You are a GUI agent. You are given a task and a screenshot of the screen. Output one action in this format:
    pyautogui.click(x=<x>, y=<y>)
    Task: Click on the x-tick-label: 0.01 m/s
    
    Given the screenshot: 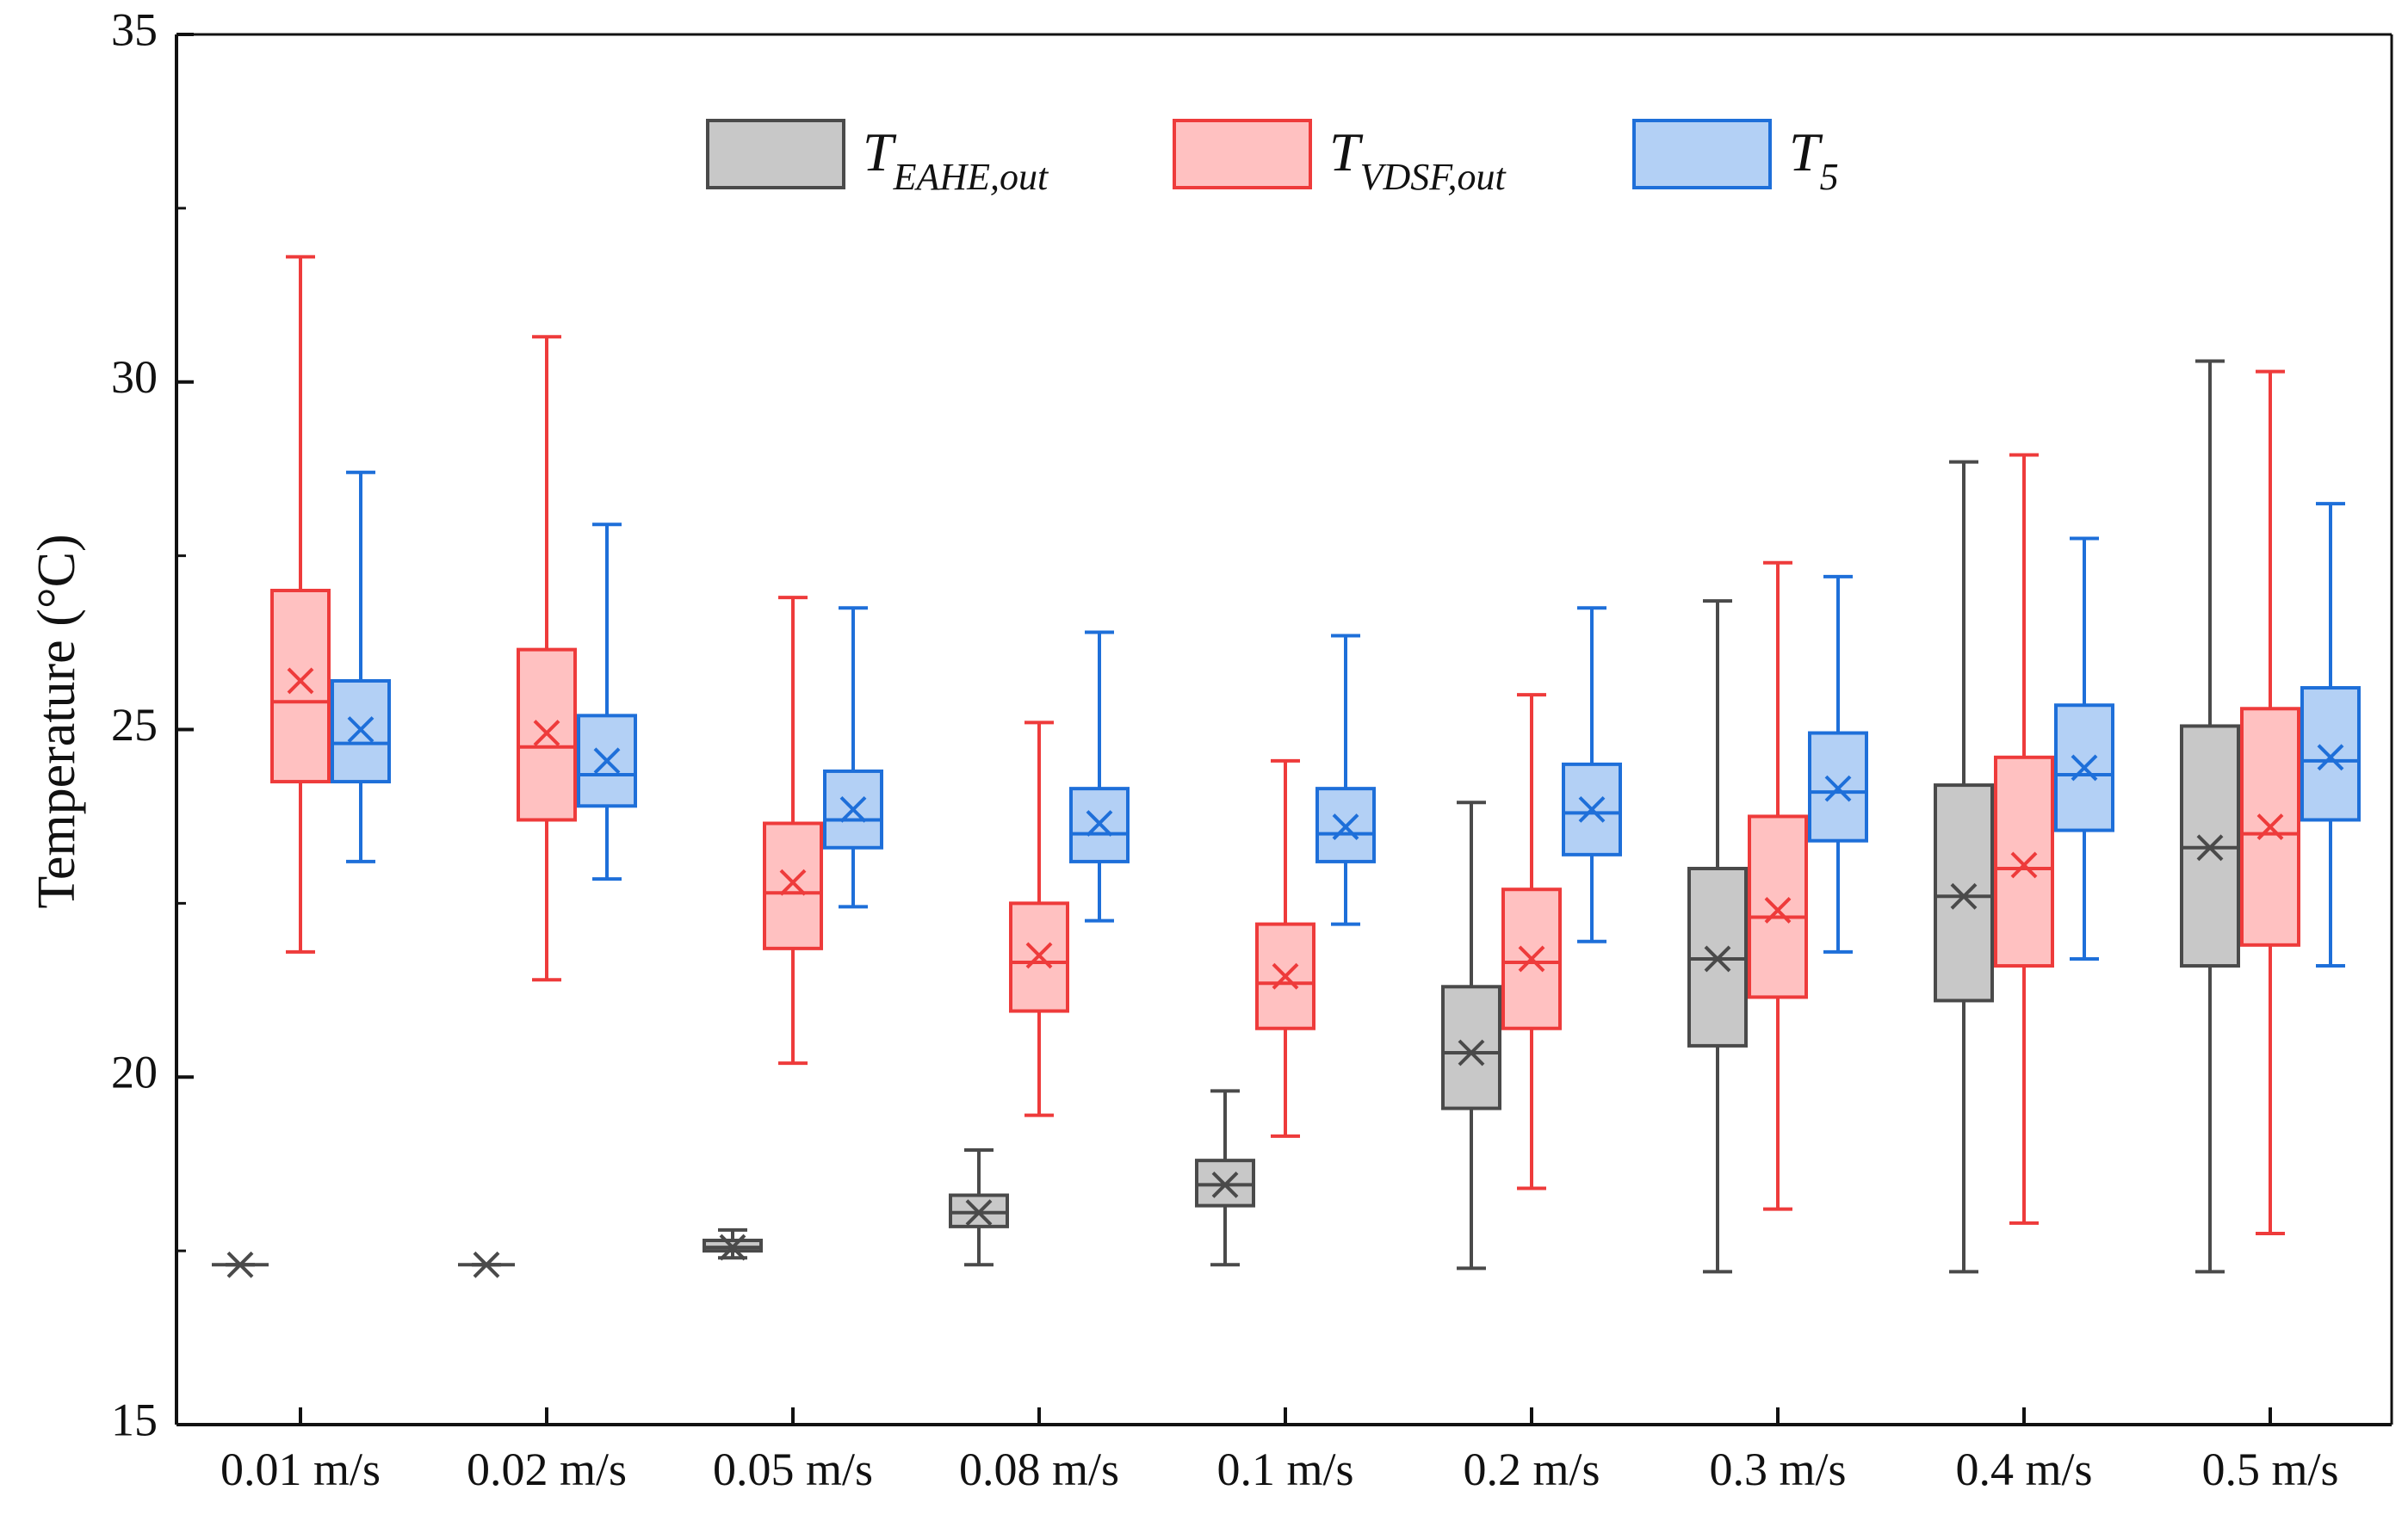 What is the action you would take?
    pyautogui.click(x=300, y=1470)
    